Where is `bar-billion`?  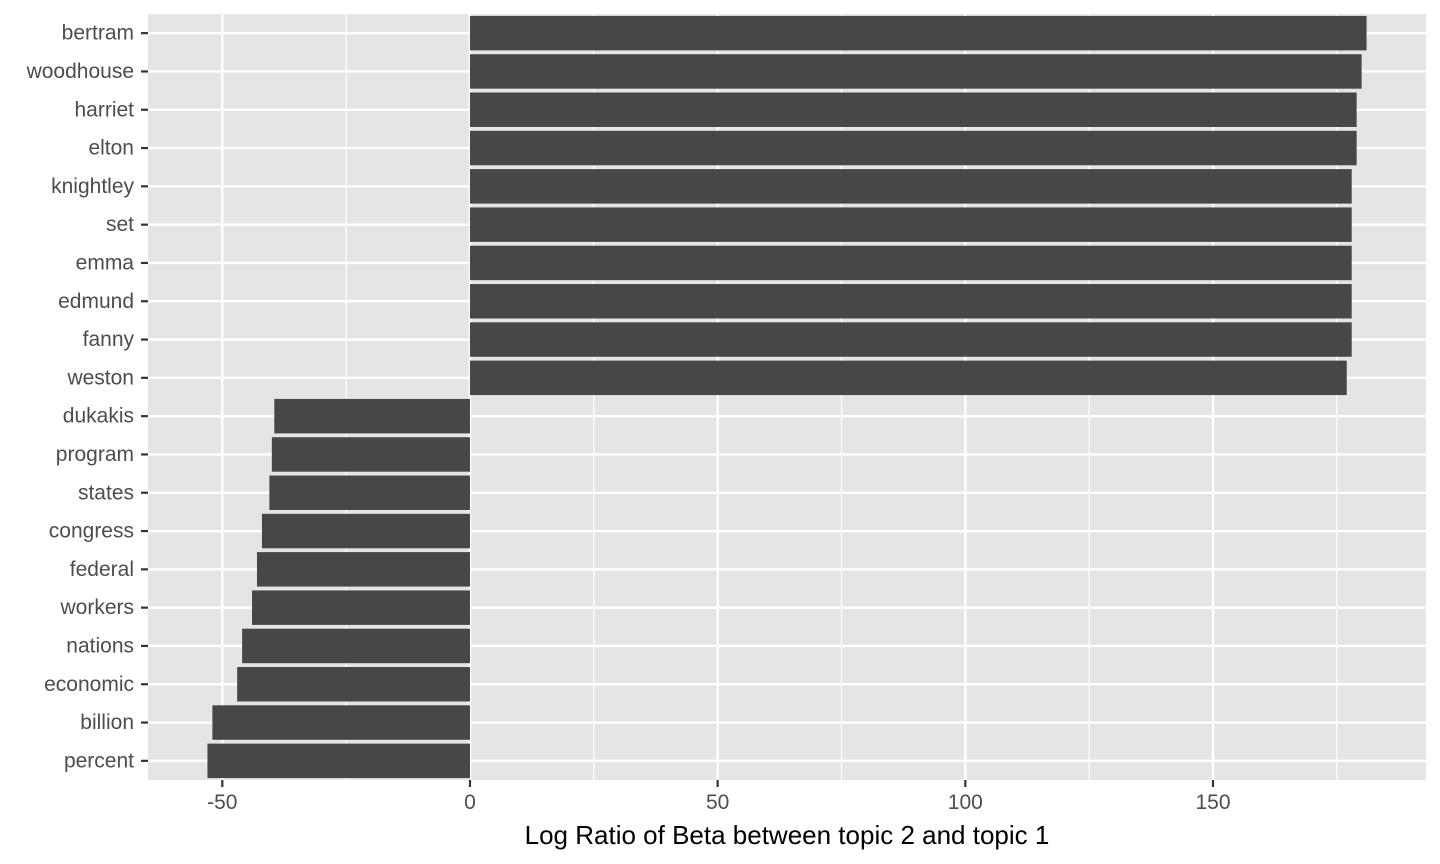 bar-billion is located at coordinates (341, 722).